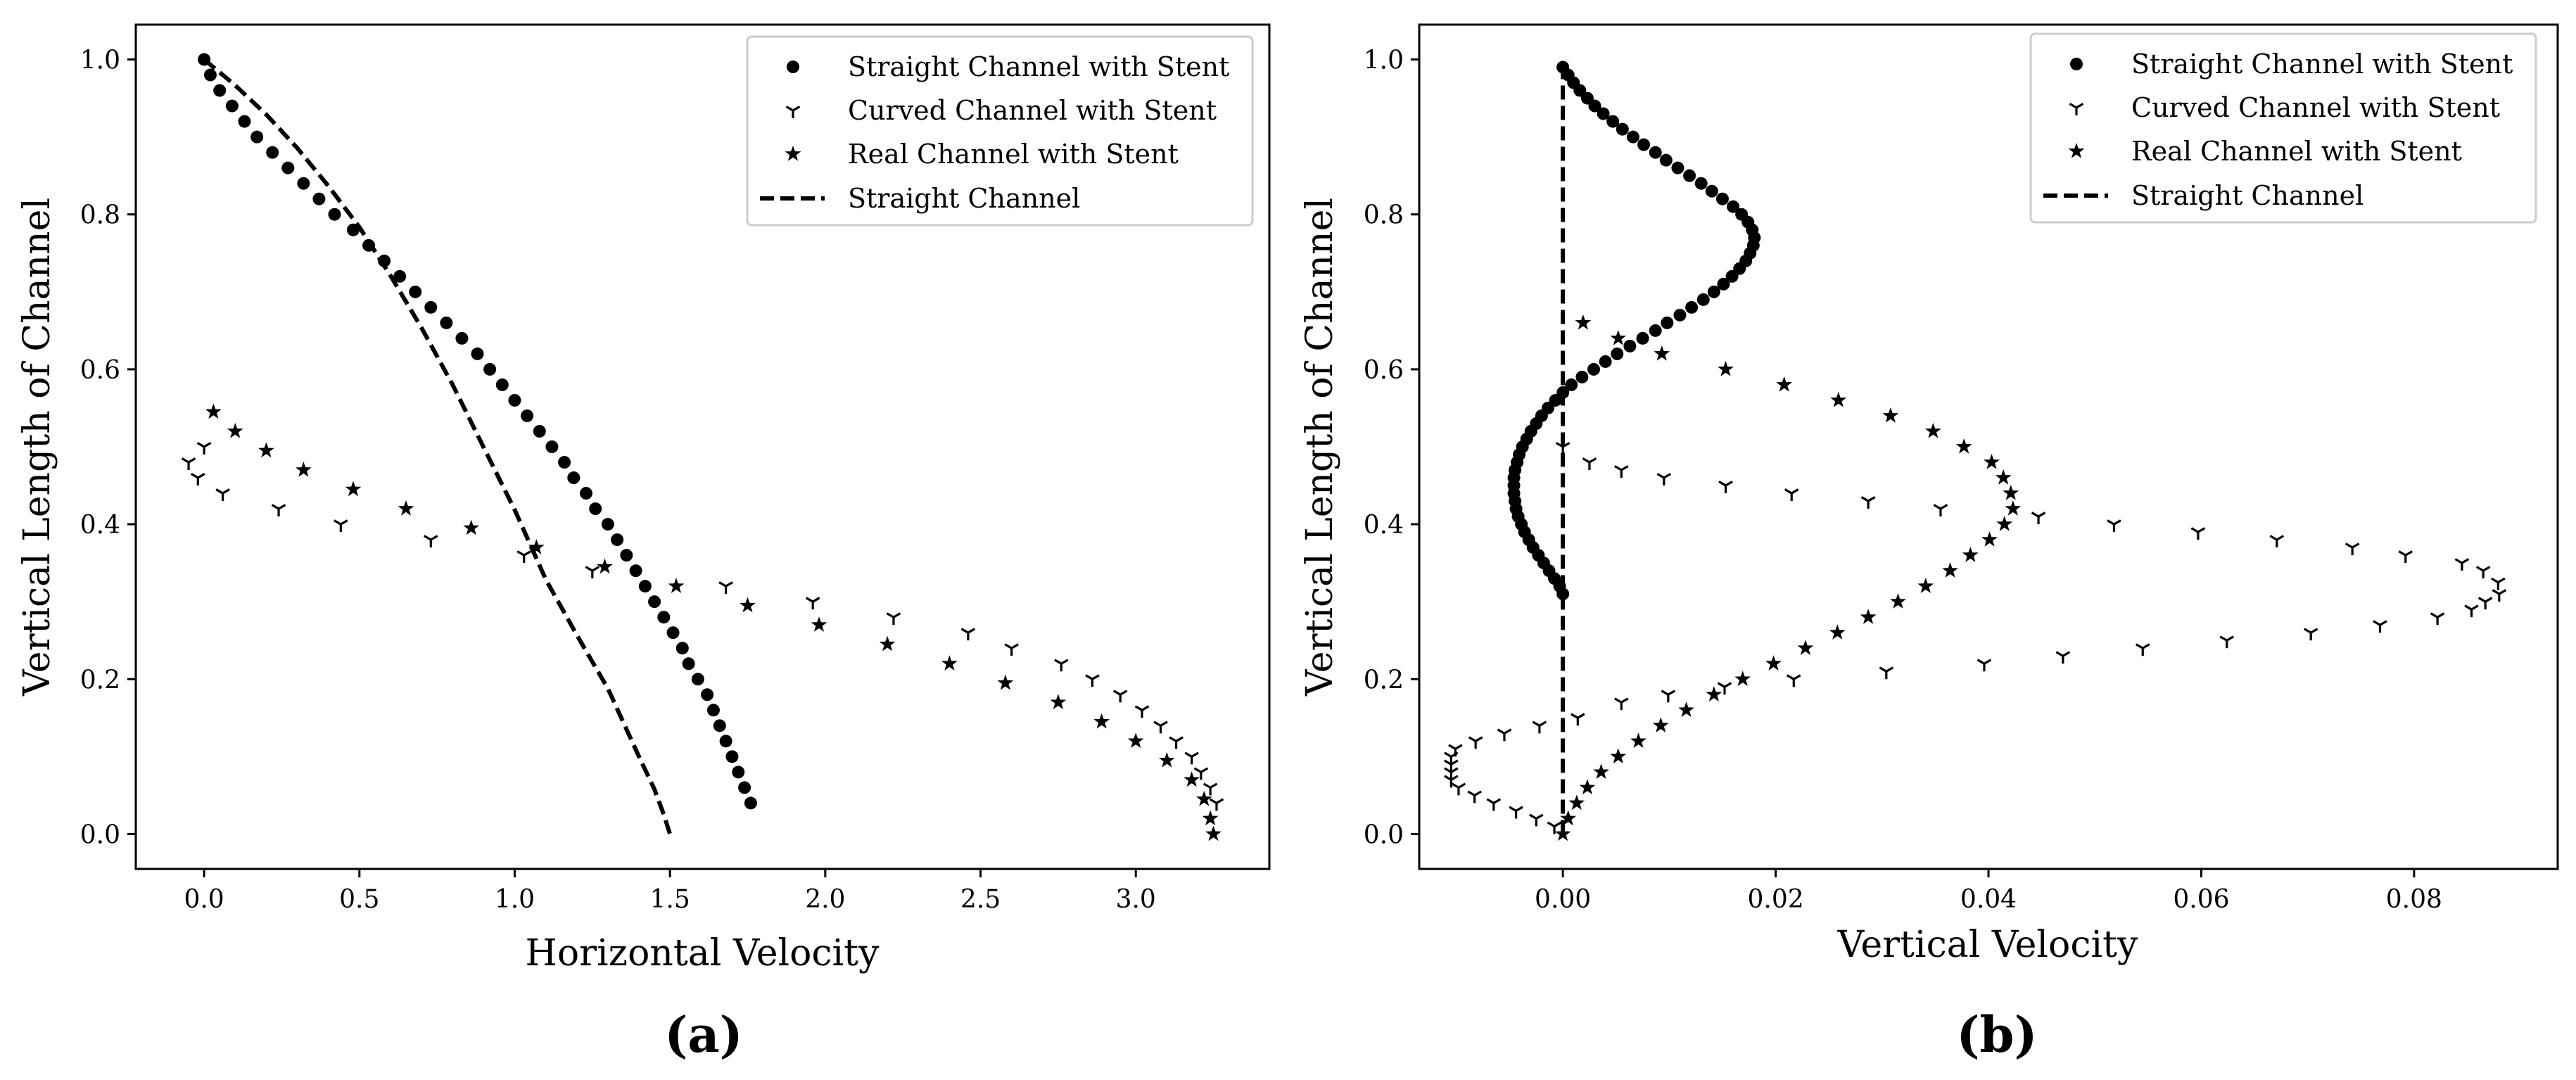  What do you see at coordinates (825, 899) in the screenshot?
I see `x-tick-label: 2.0` at bounding box center [825, 899].